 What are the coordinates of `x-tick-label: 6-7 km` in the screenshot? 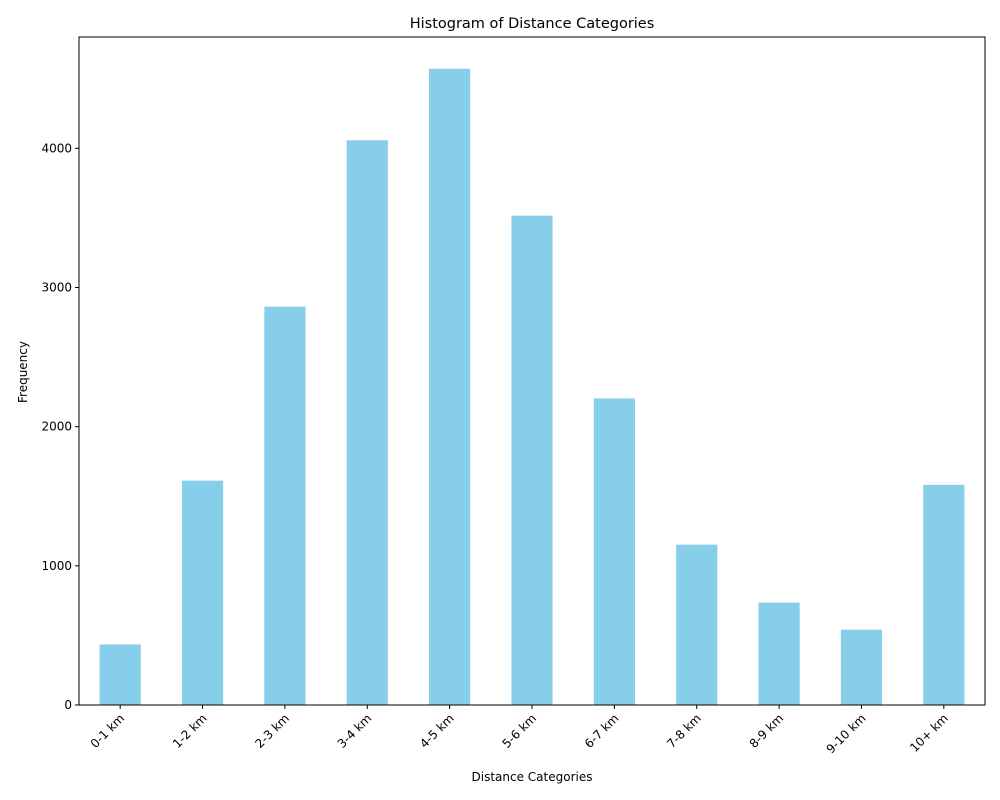 It's located at (602, 731).